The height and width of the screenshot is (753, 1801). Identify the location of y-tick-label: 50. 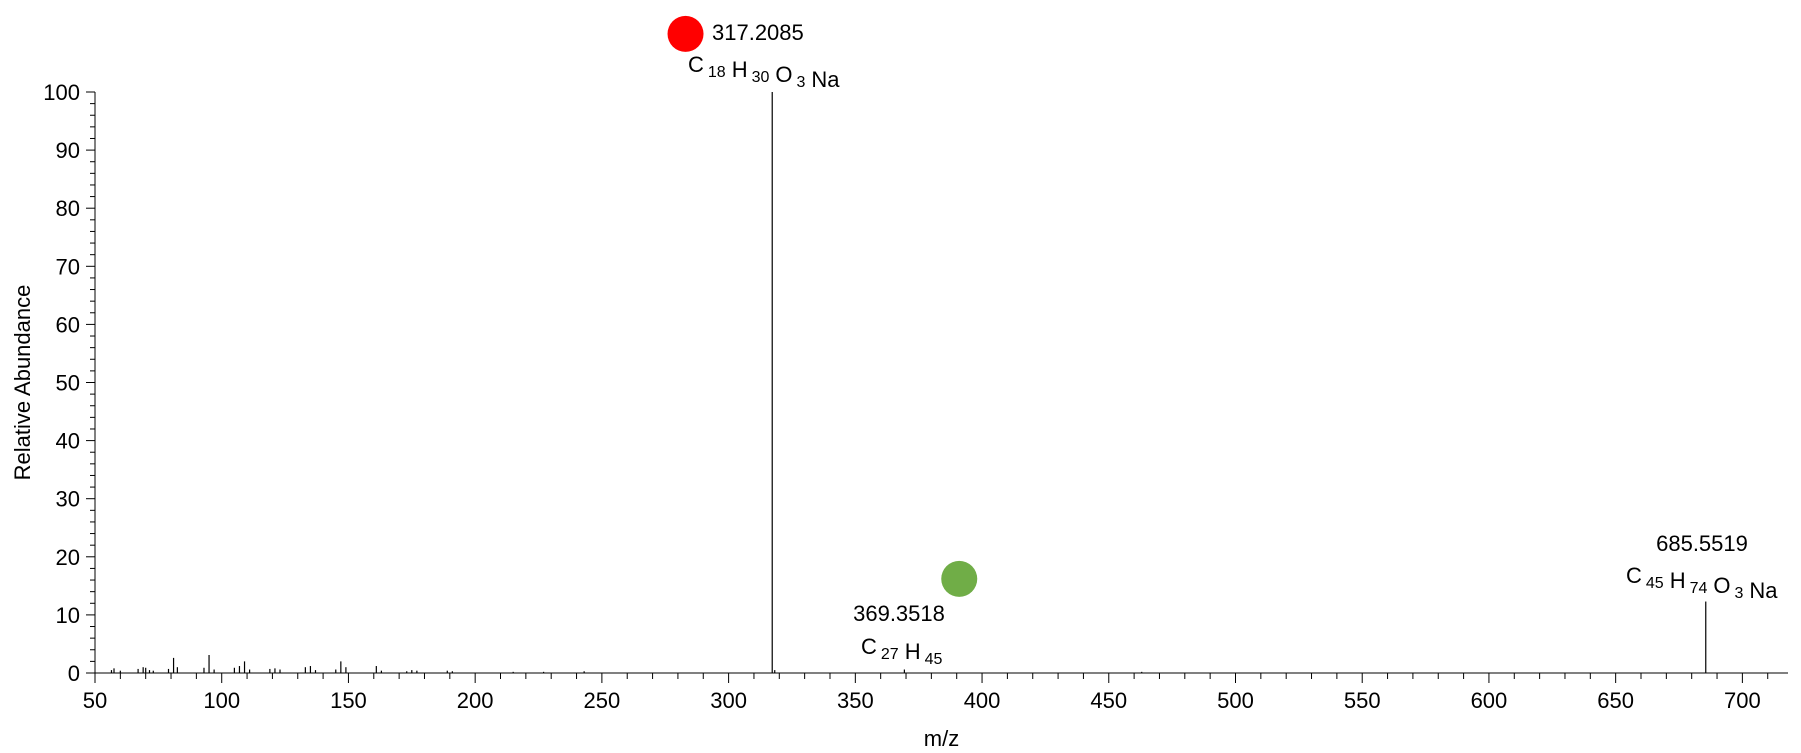
(68, 383).